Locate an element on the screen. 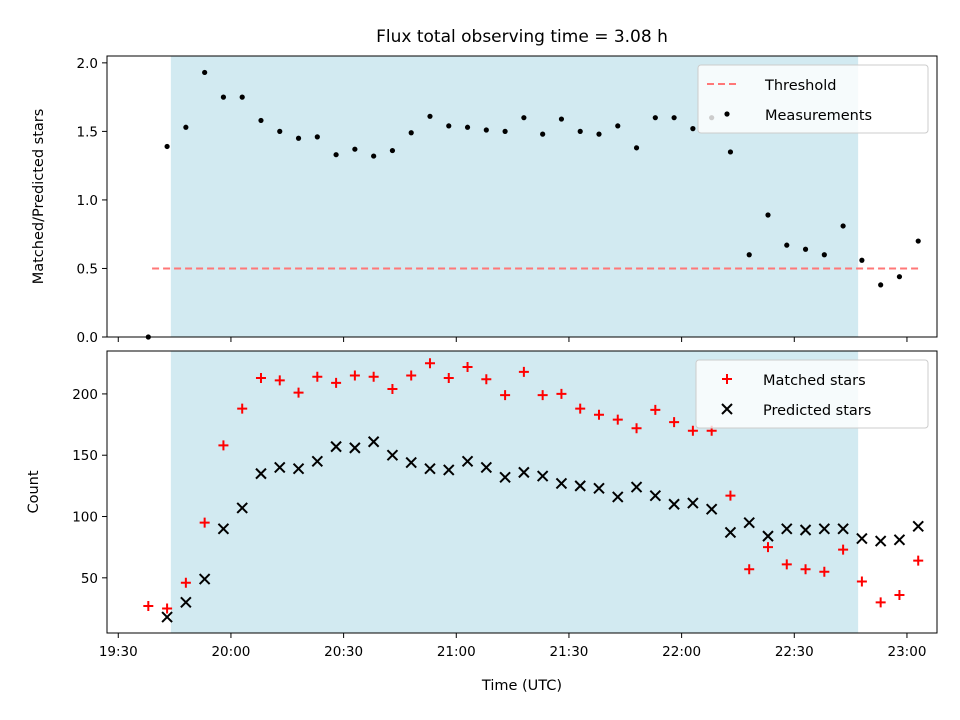  legend-predicted-label: Predicted stars is located at coordinates (817, 411).